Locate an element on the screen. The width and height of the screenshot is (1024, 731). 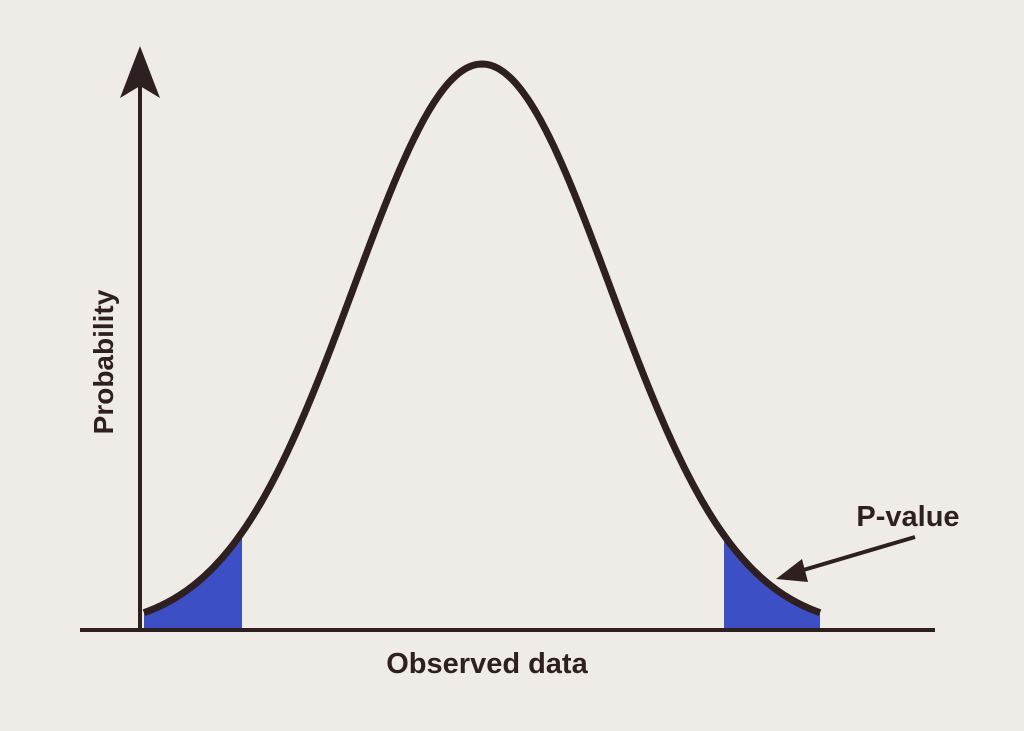
y-axis-label: Probability is located at coordinates (103, 361).